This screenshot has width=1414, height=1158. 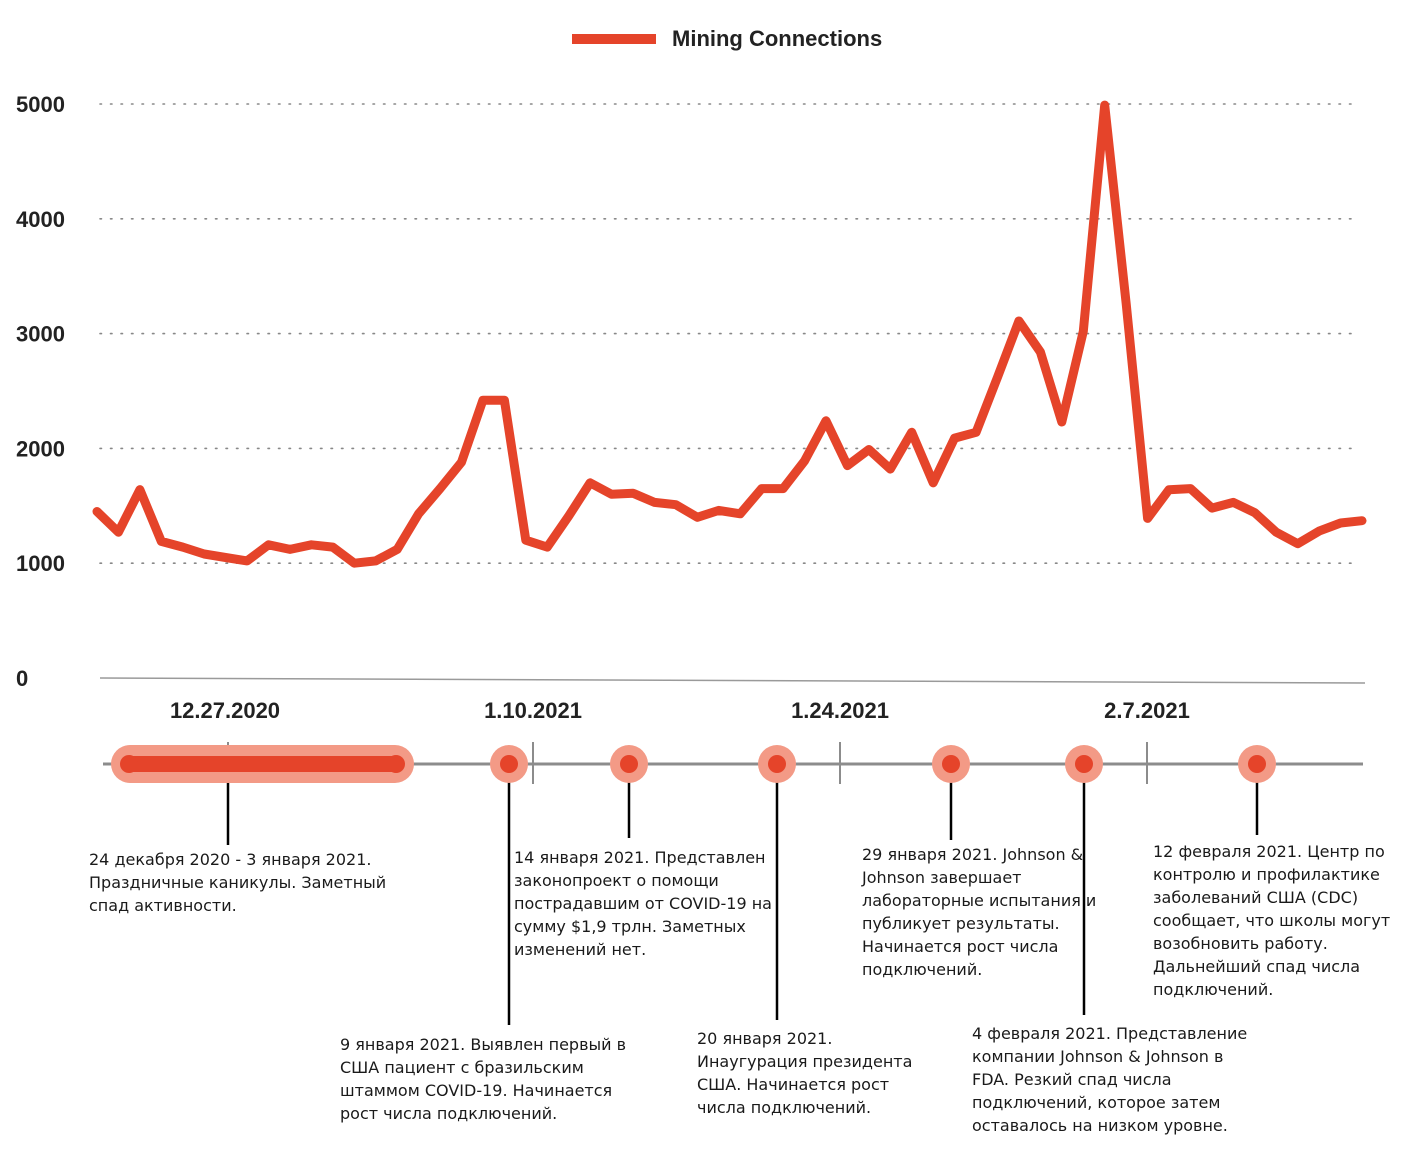 What do you see at coordinates (40, 448) in the screenshot?
I see `y-tick-label: 2000` at bounding box center [40, 448].